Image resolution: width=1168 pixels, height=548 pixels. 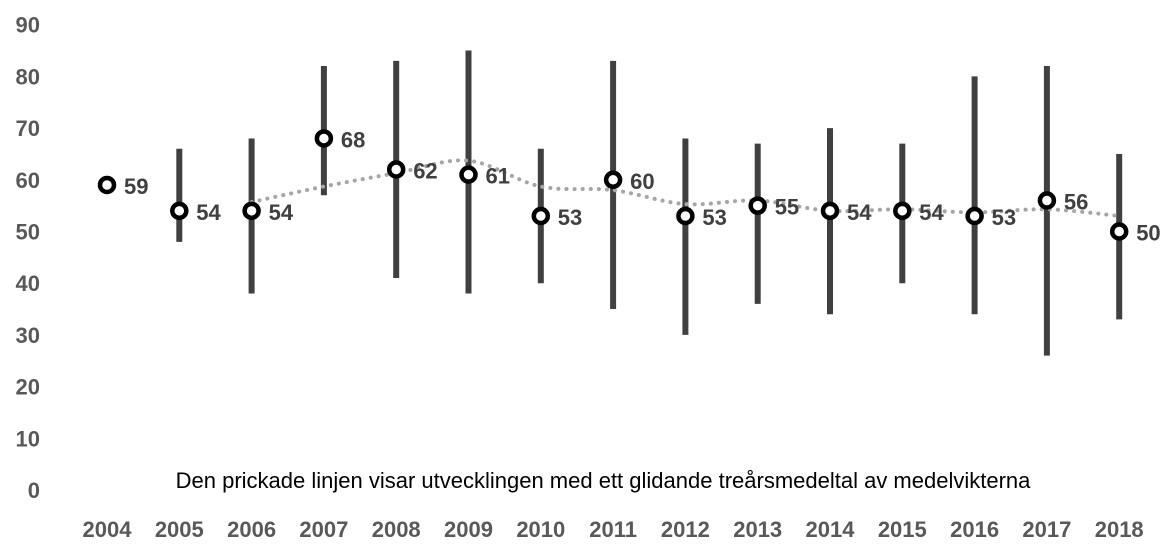 What do you see at coordinates (108, 529) in the screenshot?
I see `x-tick-label: 2004` at bounding box center [108, 529].